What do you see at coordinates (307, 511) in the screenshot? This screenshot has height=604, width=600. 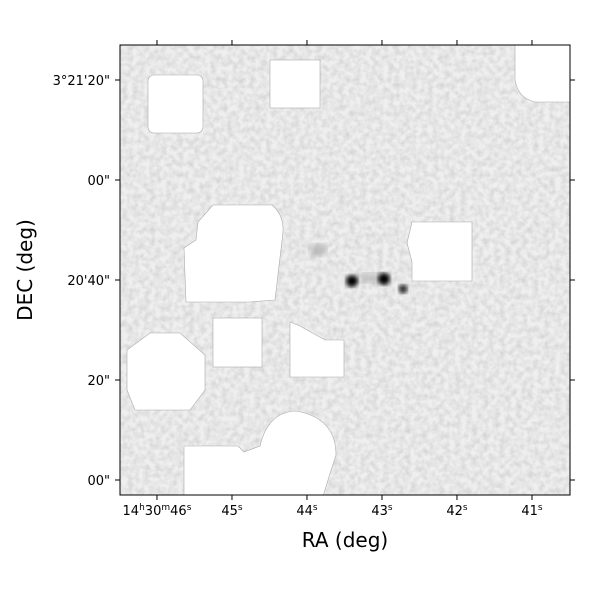 I see `x-tick-label: 44s` at bounding box center [307, 511].